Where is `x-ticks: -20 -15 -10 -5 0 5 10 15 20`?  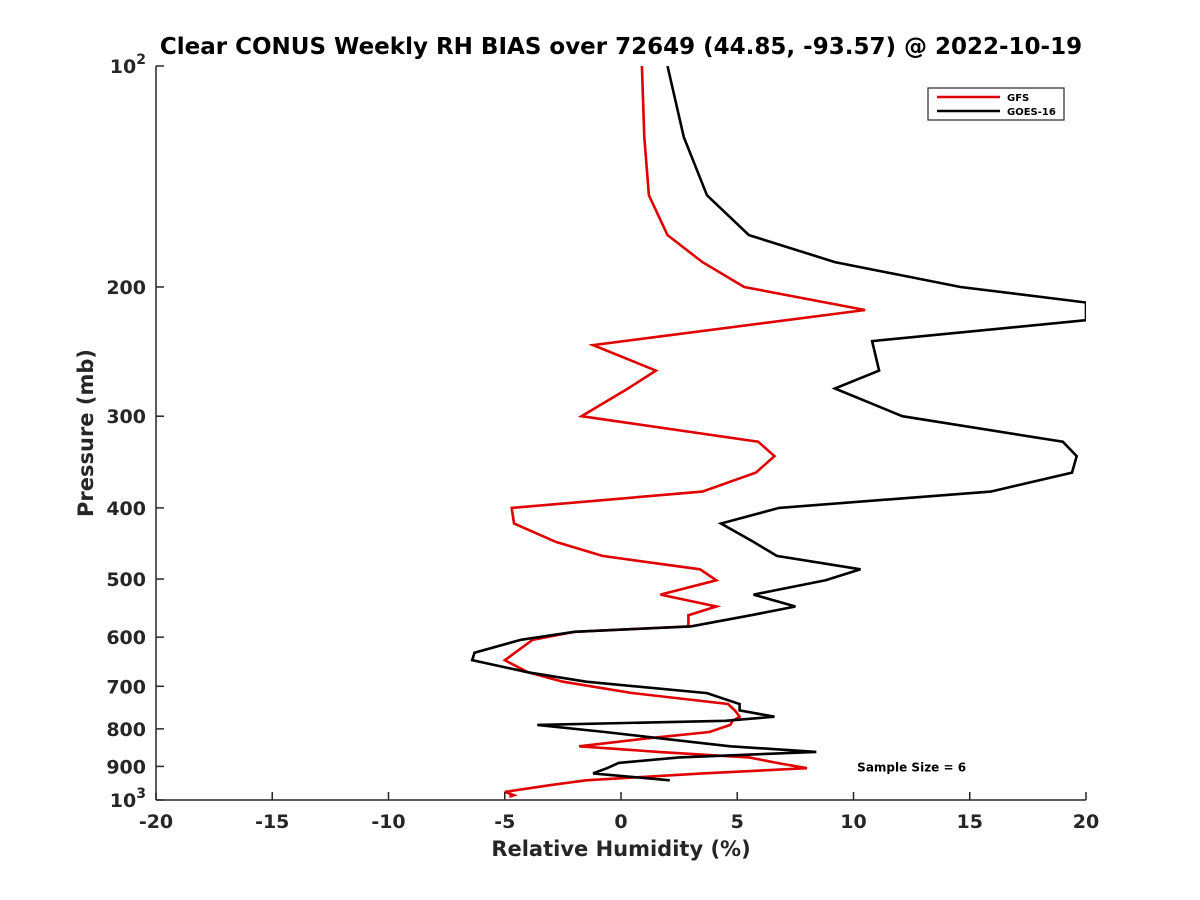 x-ticks: -20 -15 -10 -5 0 5 10 15 20 is located at coordinates (619, 812).